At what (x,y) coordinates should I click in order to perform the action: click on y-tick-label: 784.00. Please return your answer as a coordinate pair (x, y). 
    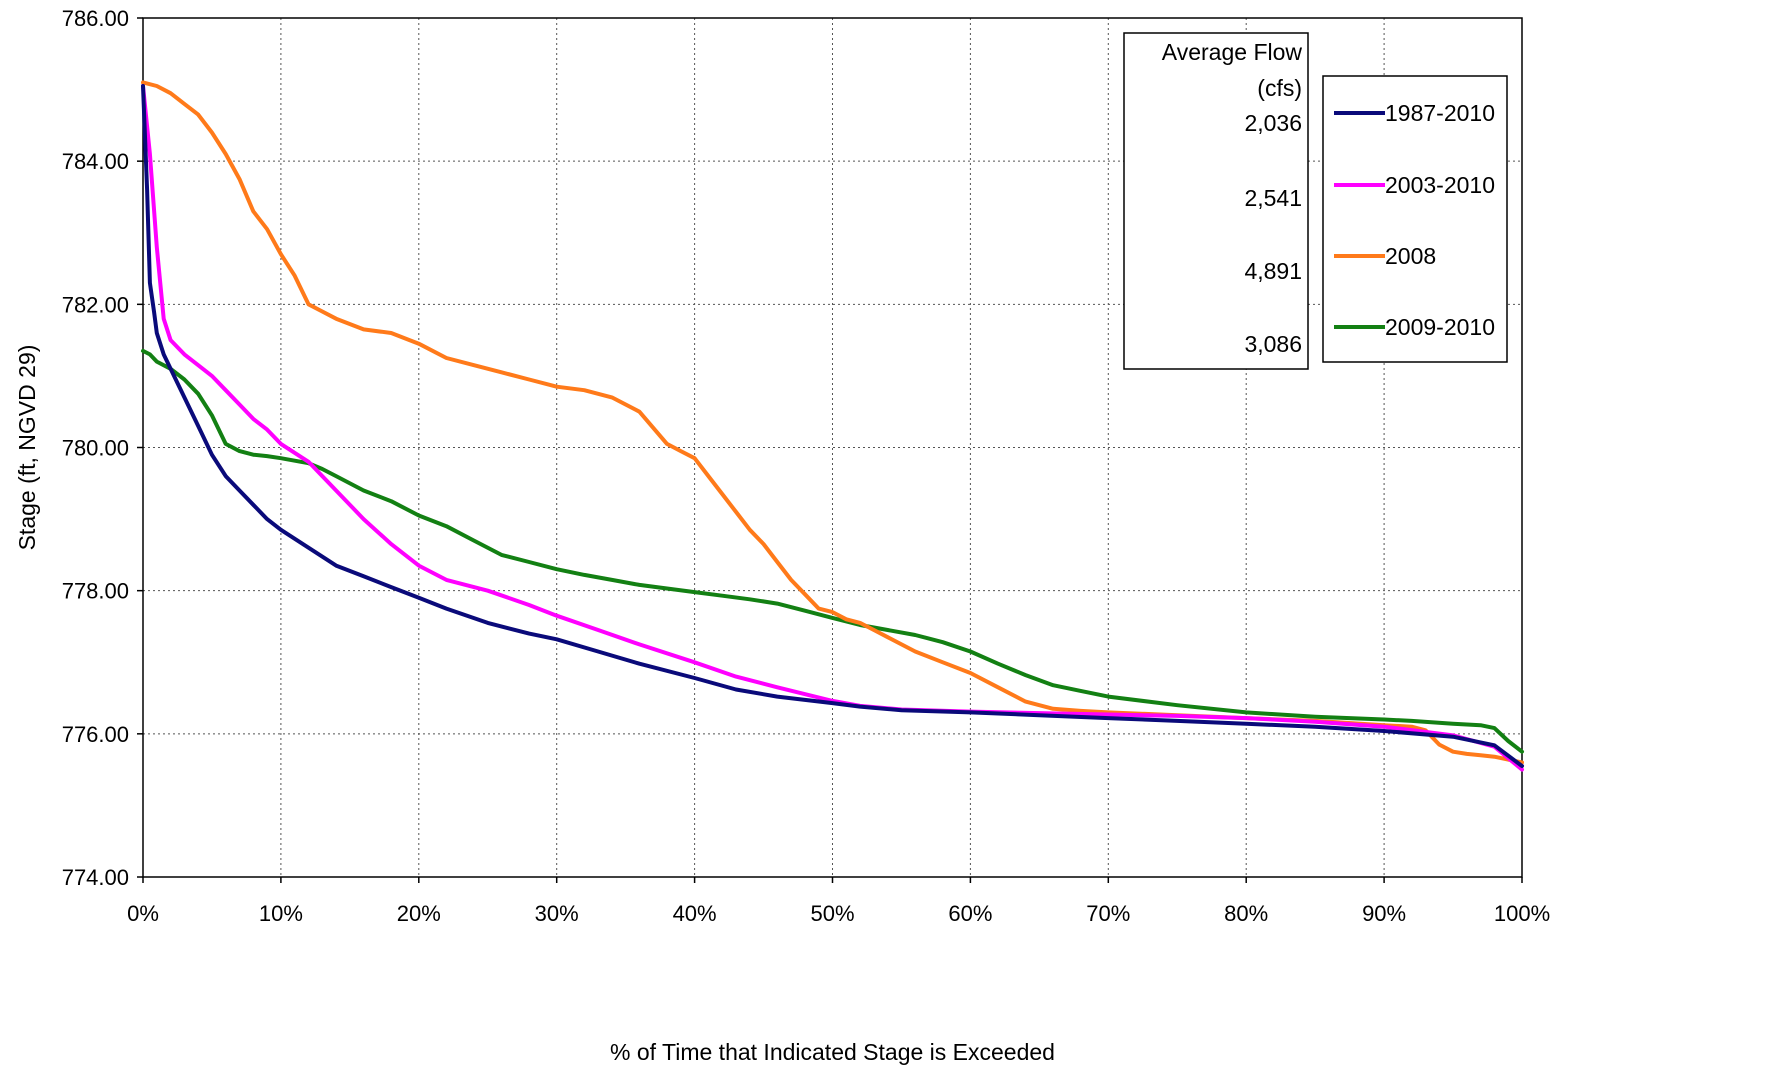
    Looking at the image, I should click on (95, 161).